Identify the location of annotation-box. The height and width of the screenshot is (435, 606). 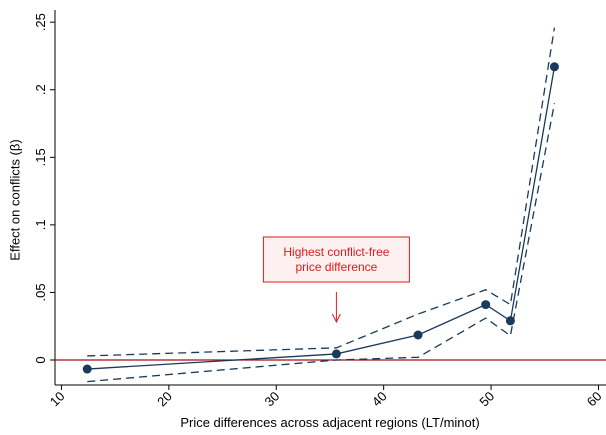
(336, 259).